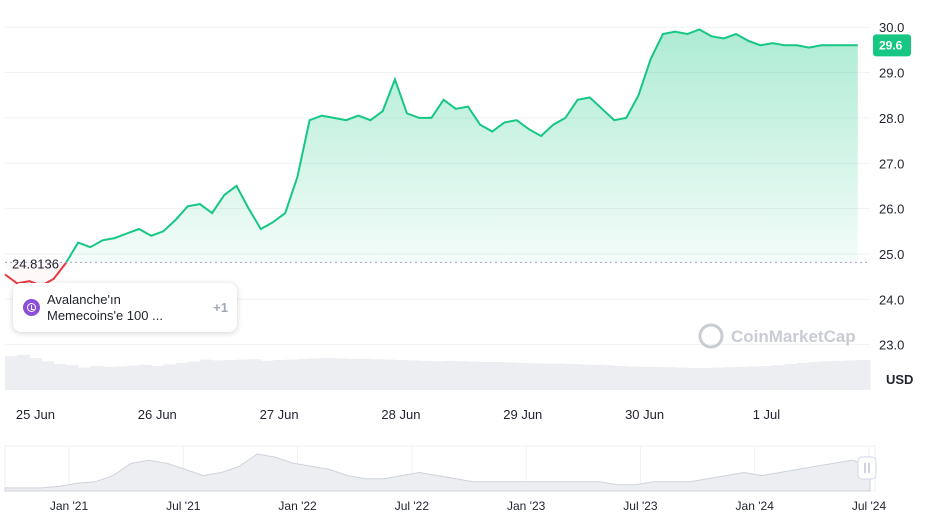  I want to click on x-tick-label: 27 Jun, so click(279, 414).